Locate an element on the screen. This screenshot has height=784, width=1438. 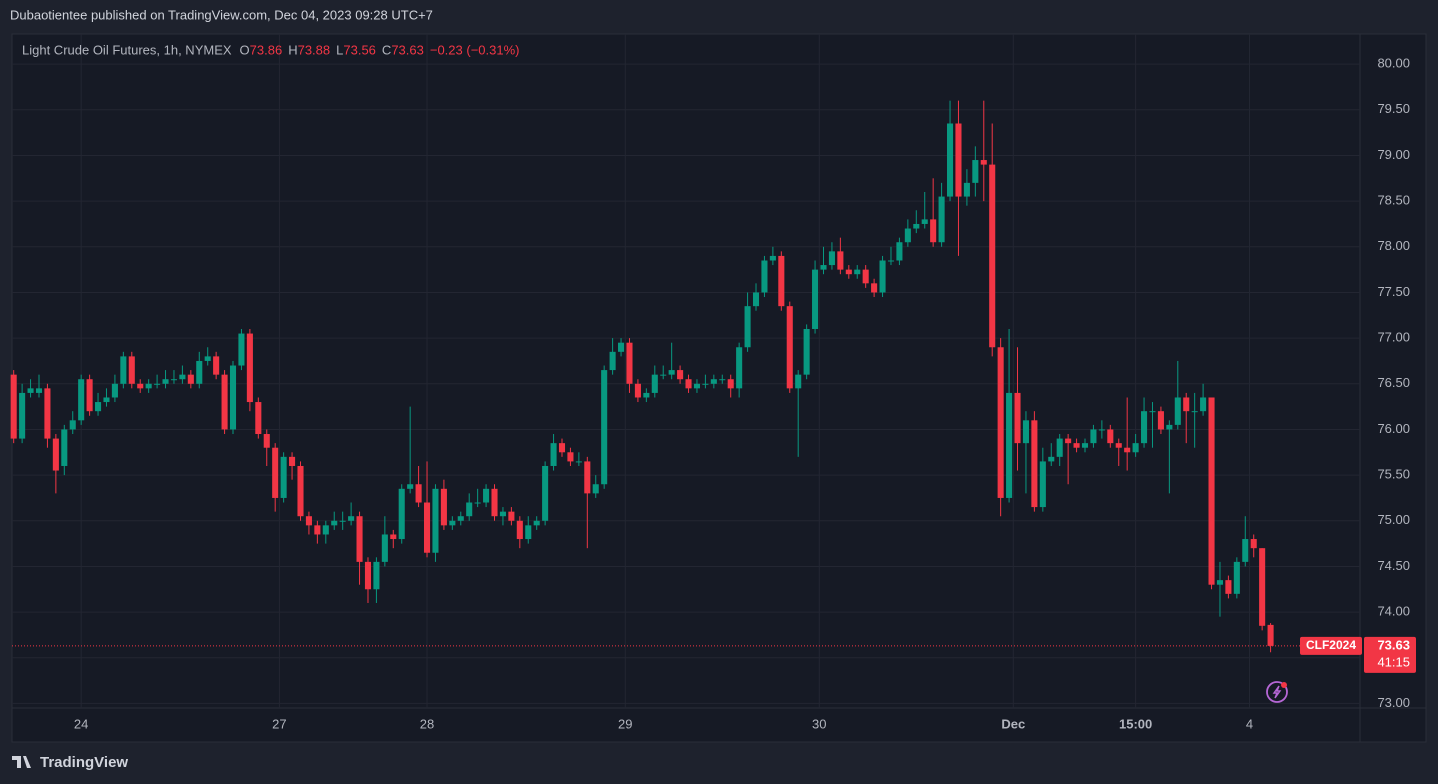
legend-value: 73.86 is located at coordinates (266, 49).